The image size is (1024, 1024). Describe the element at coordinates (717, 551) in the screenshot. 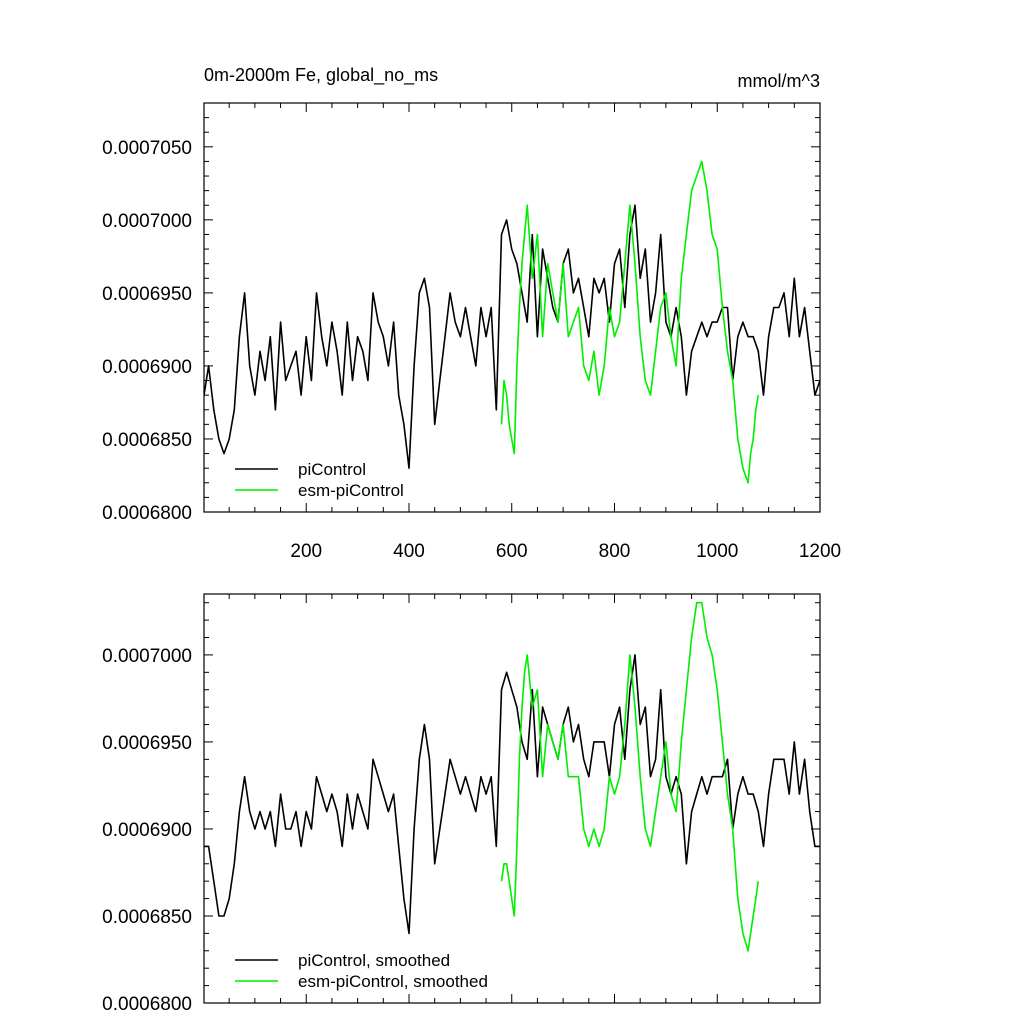

I see `x-tick-label: 1000` at that location.